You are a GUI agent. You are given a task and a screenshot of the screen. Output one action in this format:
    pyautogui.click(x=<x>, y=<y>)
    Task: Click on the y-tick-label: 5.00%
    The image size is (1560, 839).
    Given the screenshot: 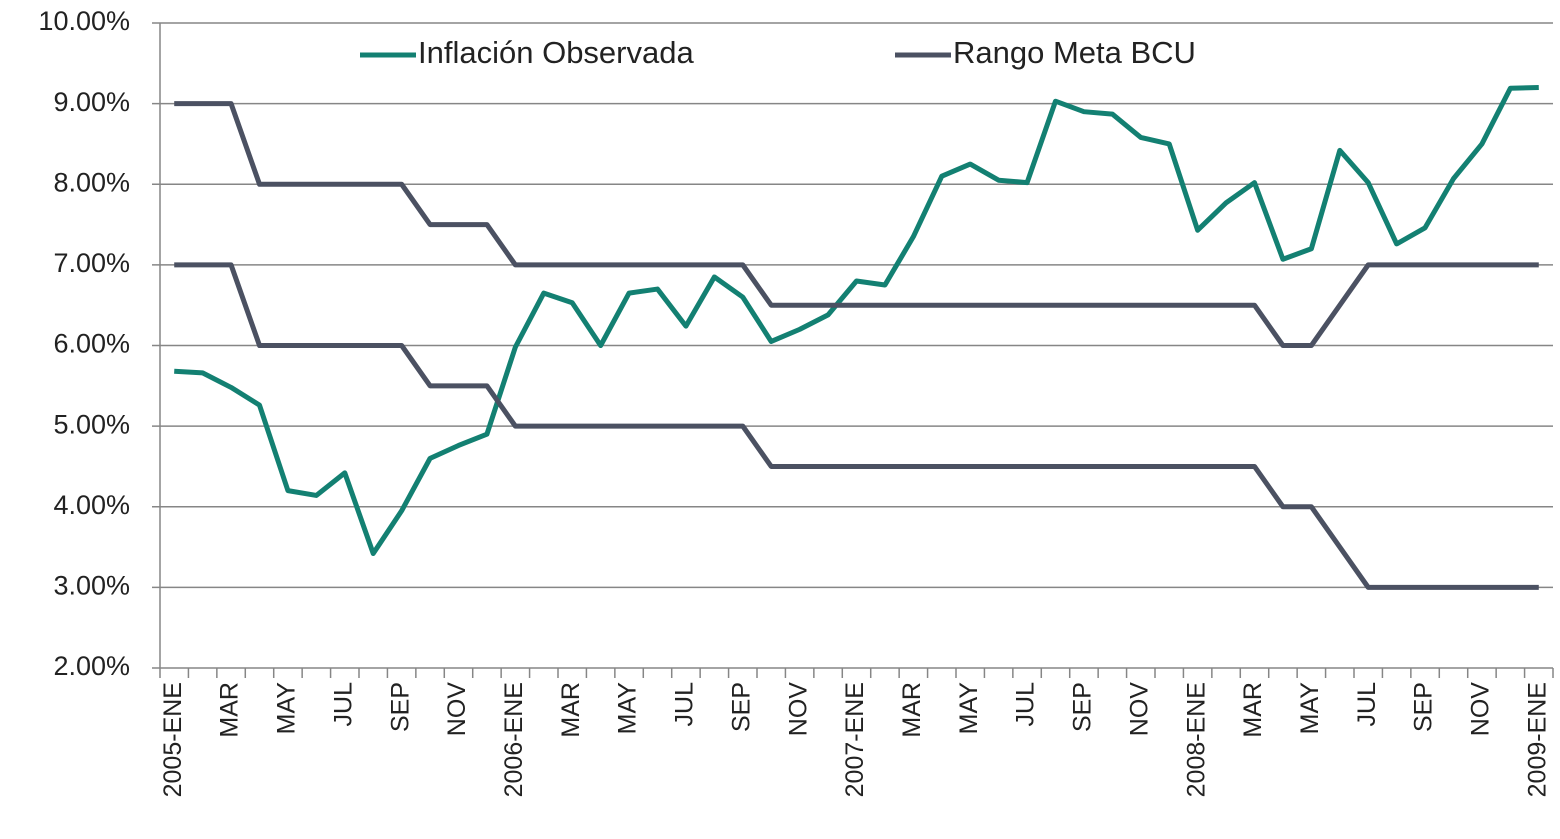 What is the action you would take?
    pyautogui.click(x=91, y=424)
    